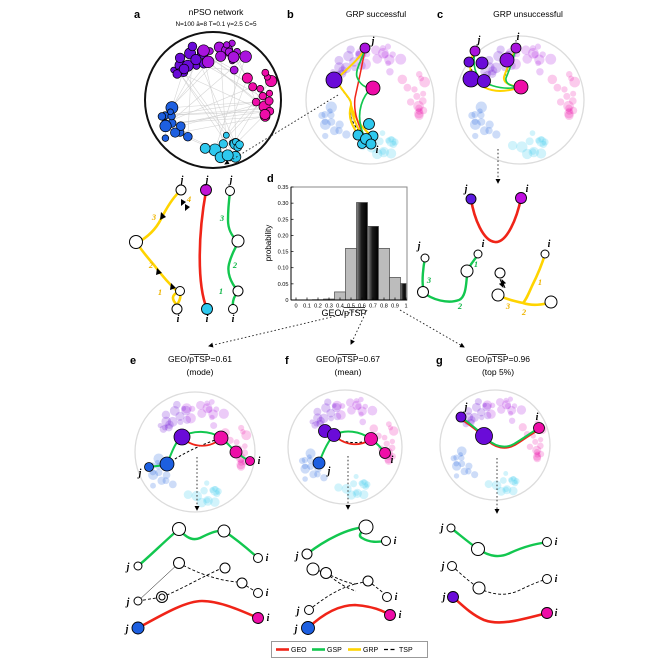 This screenshot has width=663, height=661. Describe the element at coordinates (362, 307) in the screenshot. I see `x-tick-label: 0.6` at that location.